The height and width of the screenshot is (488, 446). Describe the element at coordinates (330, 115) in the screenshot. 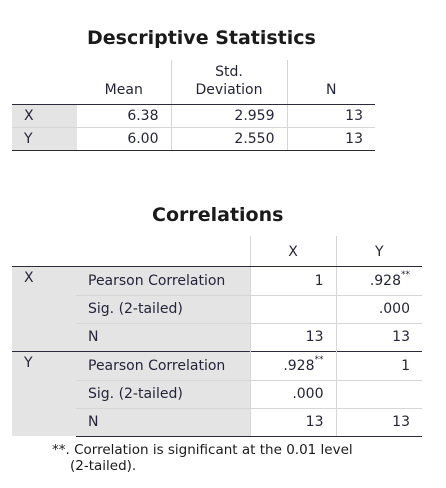

I see `cell-n-x: 13` at that location.